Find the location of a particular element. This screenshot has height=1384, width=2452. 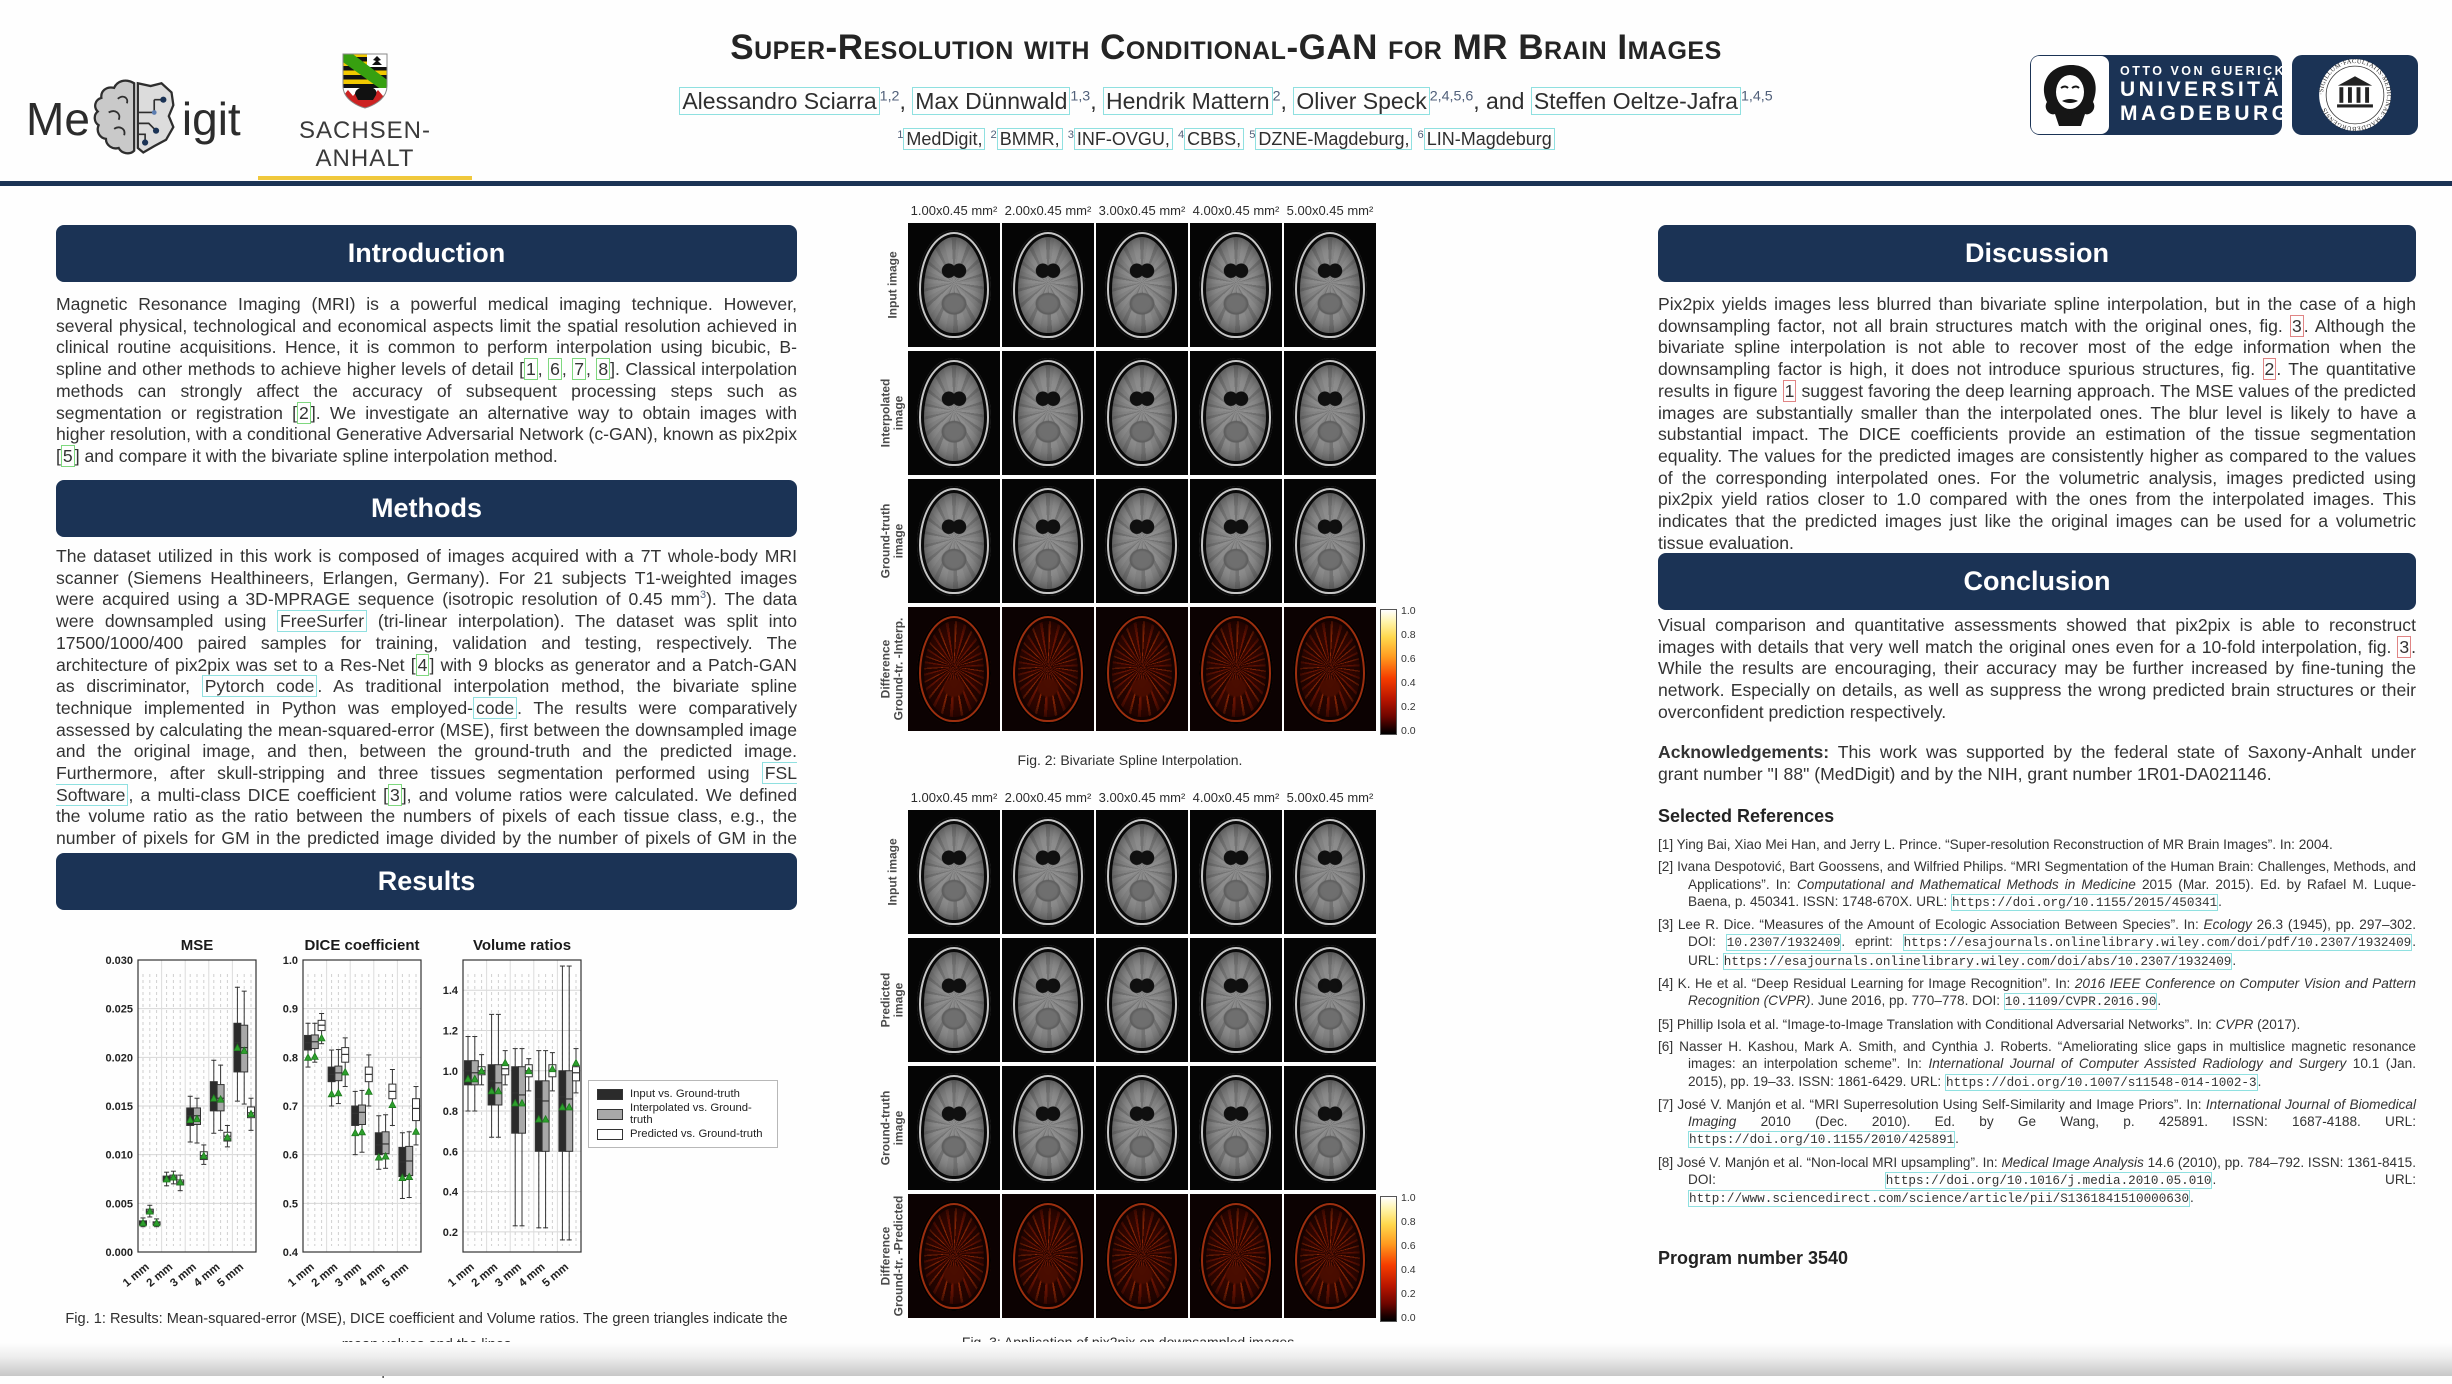

url-link: 10.2307/1932409 is located at coordinates (1783, 943).